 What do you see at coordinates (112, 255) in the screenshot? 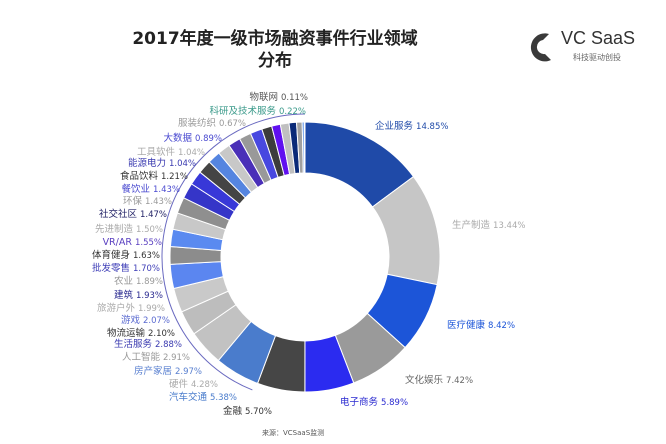
I see `slice-name: 体育健身` at bounding box center [112, 255].